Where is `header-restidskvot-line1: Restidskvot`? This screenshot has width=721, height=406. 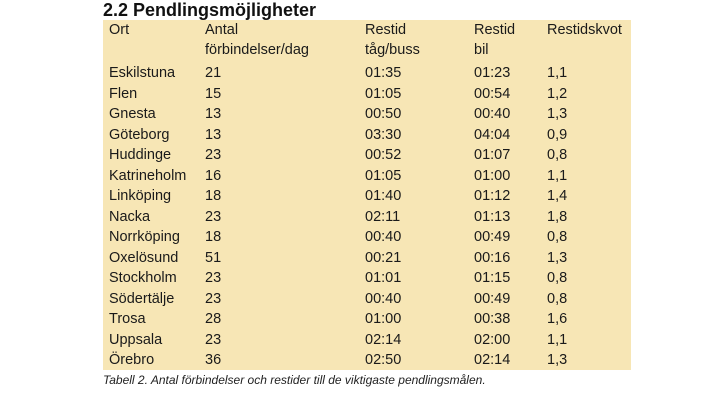 header-restidskvot-line1: Restidskvot is located at coordinates (584, 30).